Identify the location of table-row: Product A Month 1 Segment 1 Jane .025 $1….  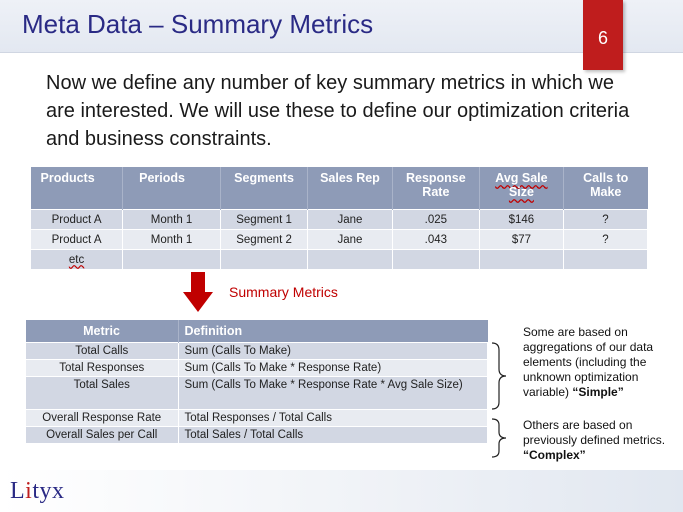
(339, 219).